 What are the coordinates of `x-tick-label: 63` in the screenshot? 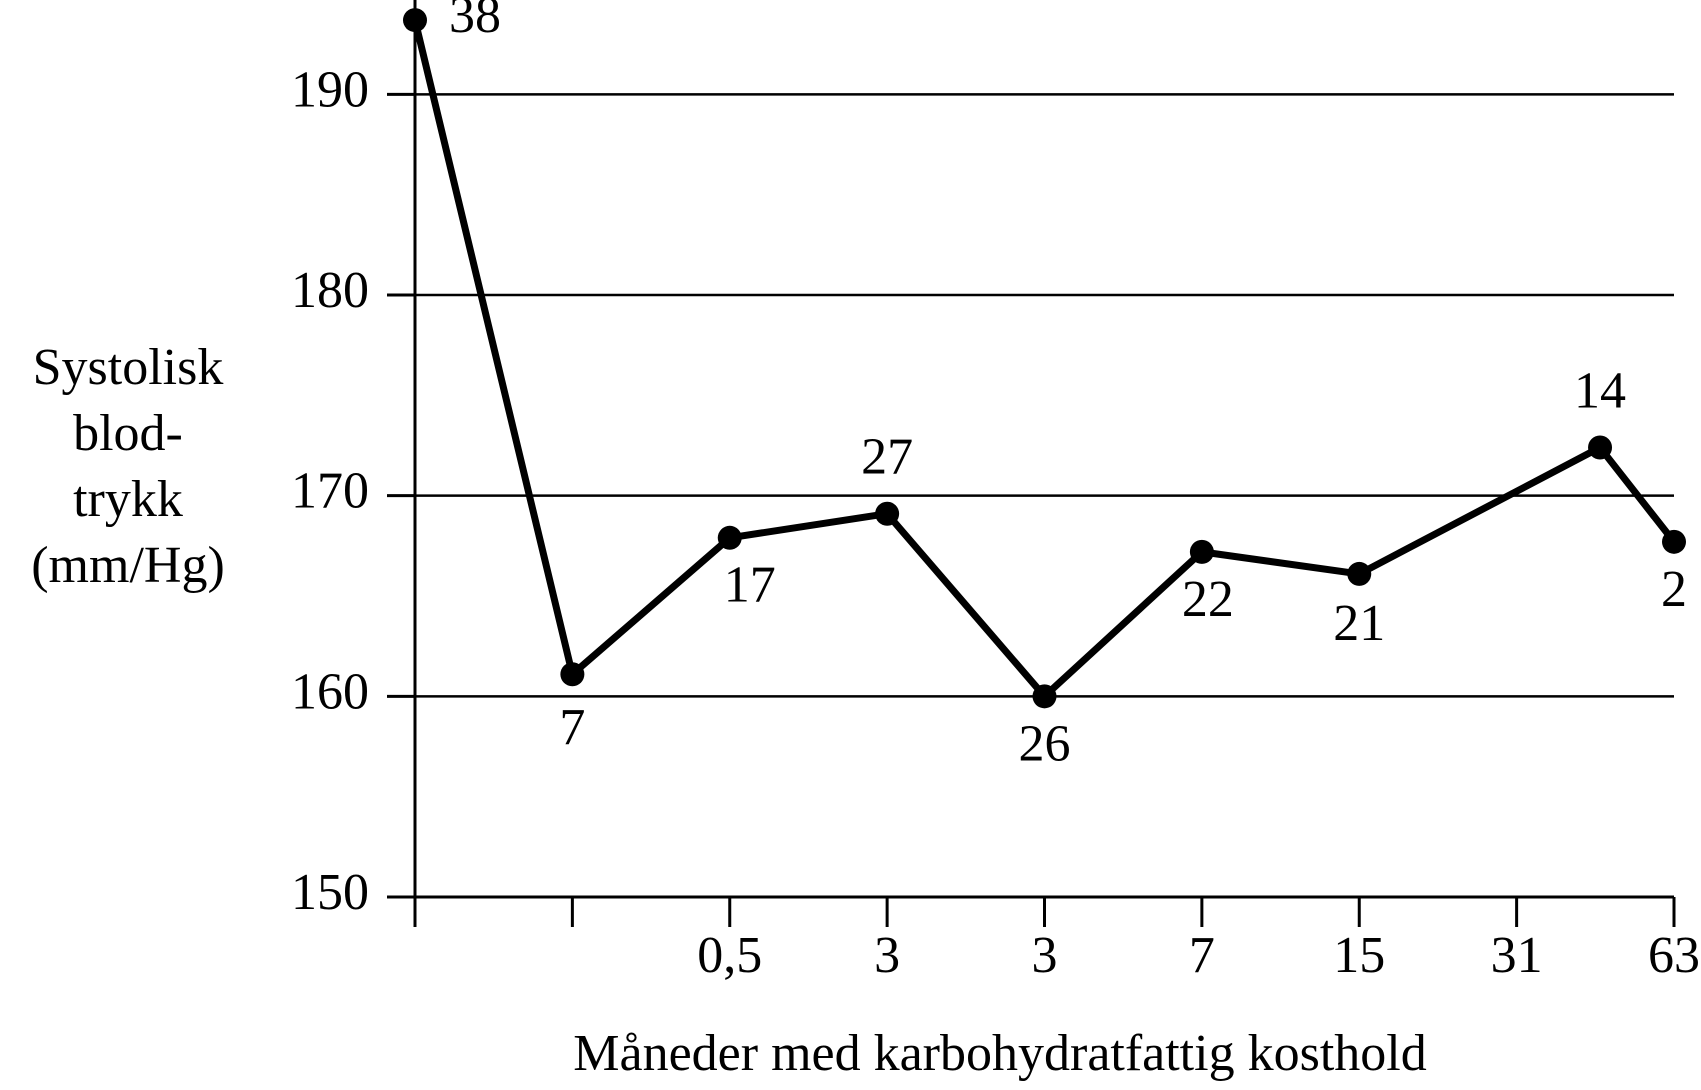 It's located at (1674, 955).